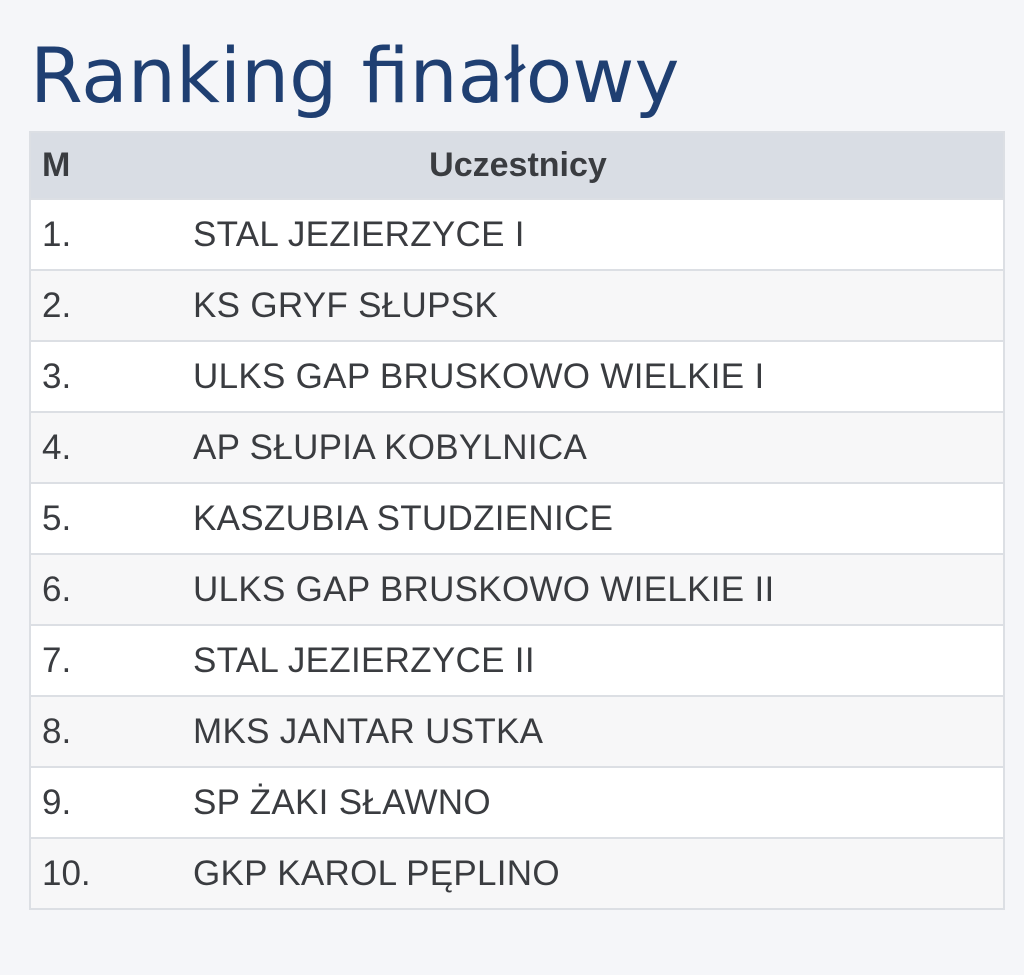 This screenshot has width=1024, height=975. What do you see at coordinates (342, 802) in the screenshot?
I see `row-team: SP ŻAKI SŁAWNO` at bounding box center [342, 802].